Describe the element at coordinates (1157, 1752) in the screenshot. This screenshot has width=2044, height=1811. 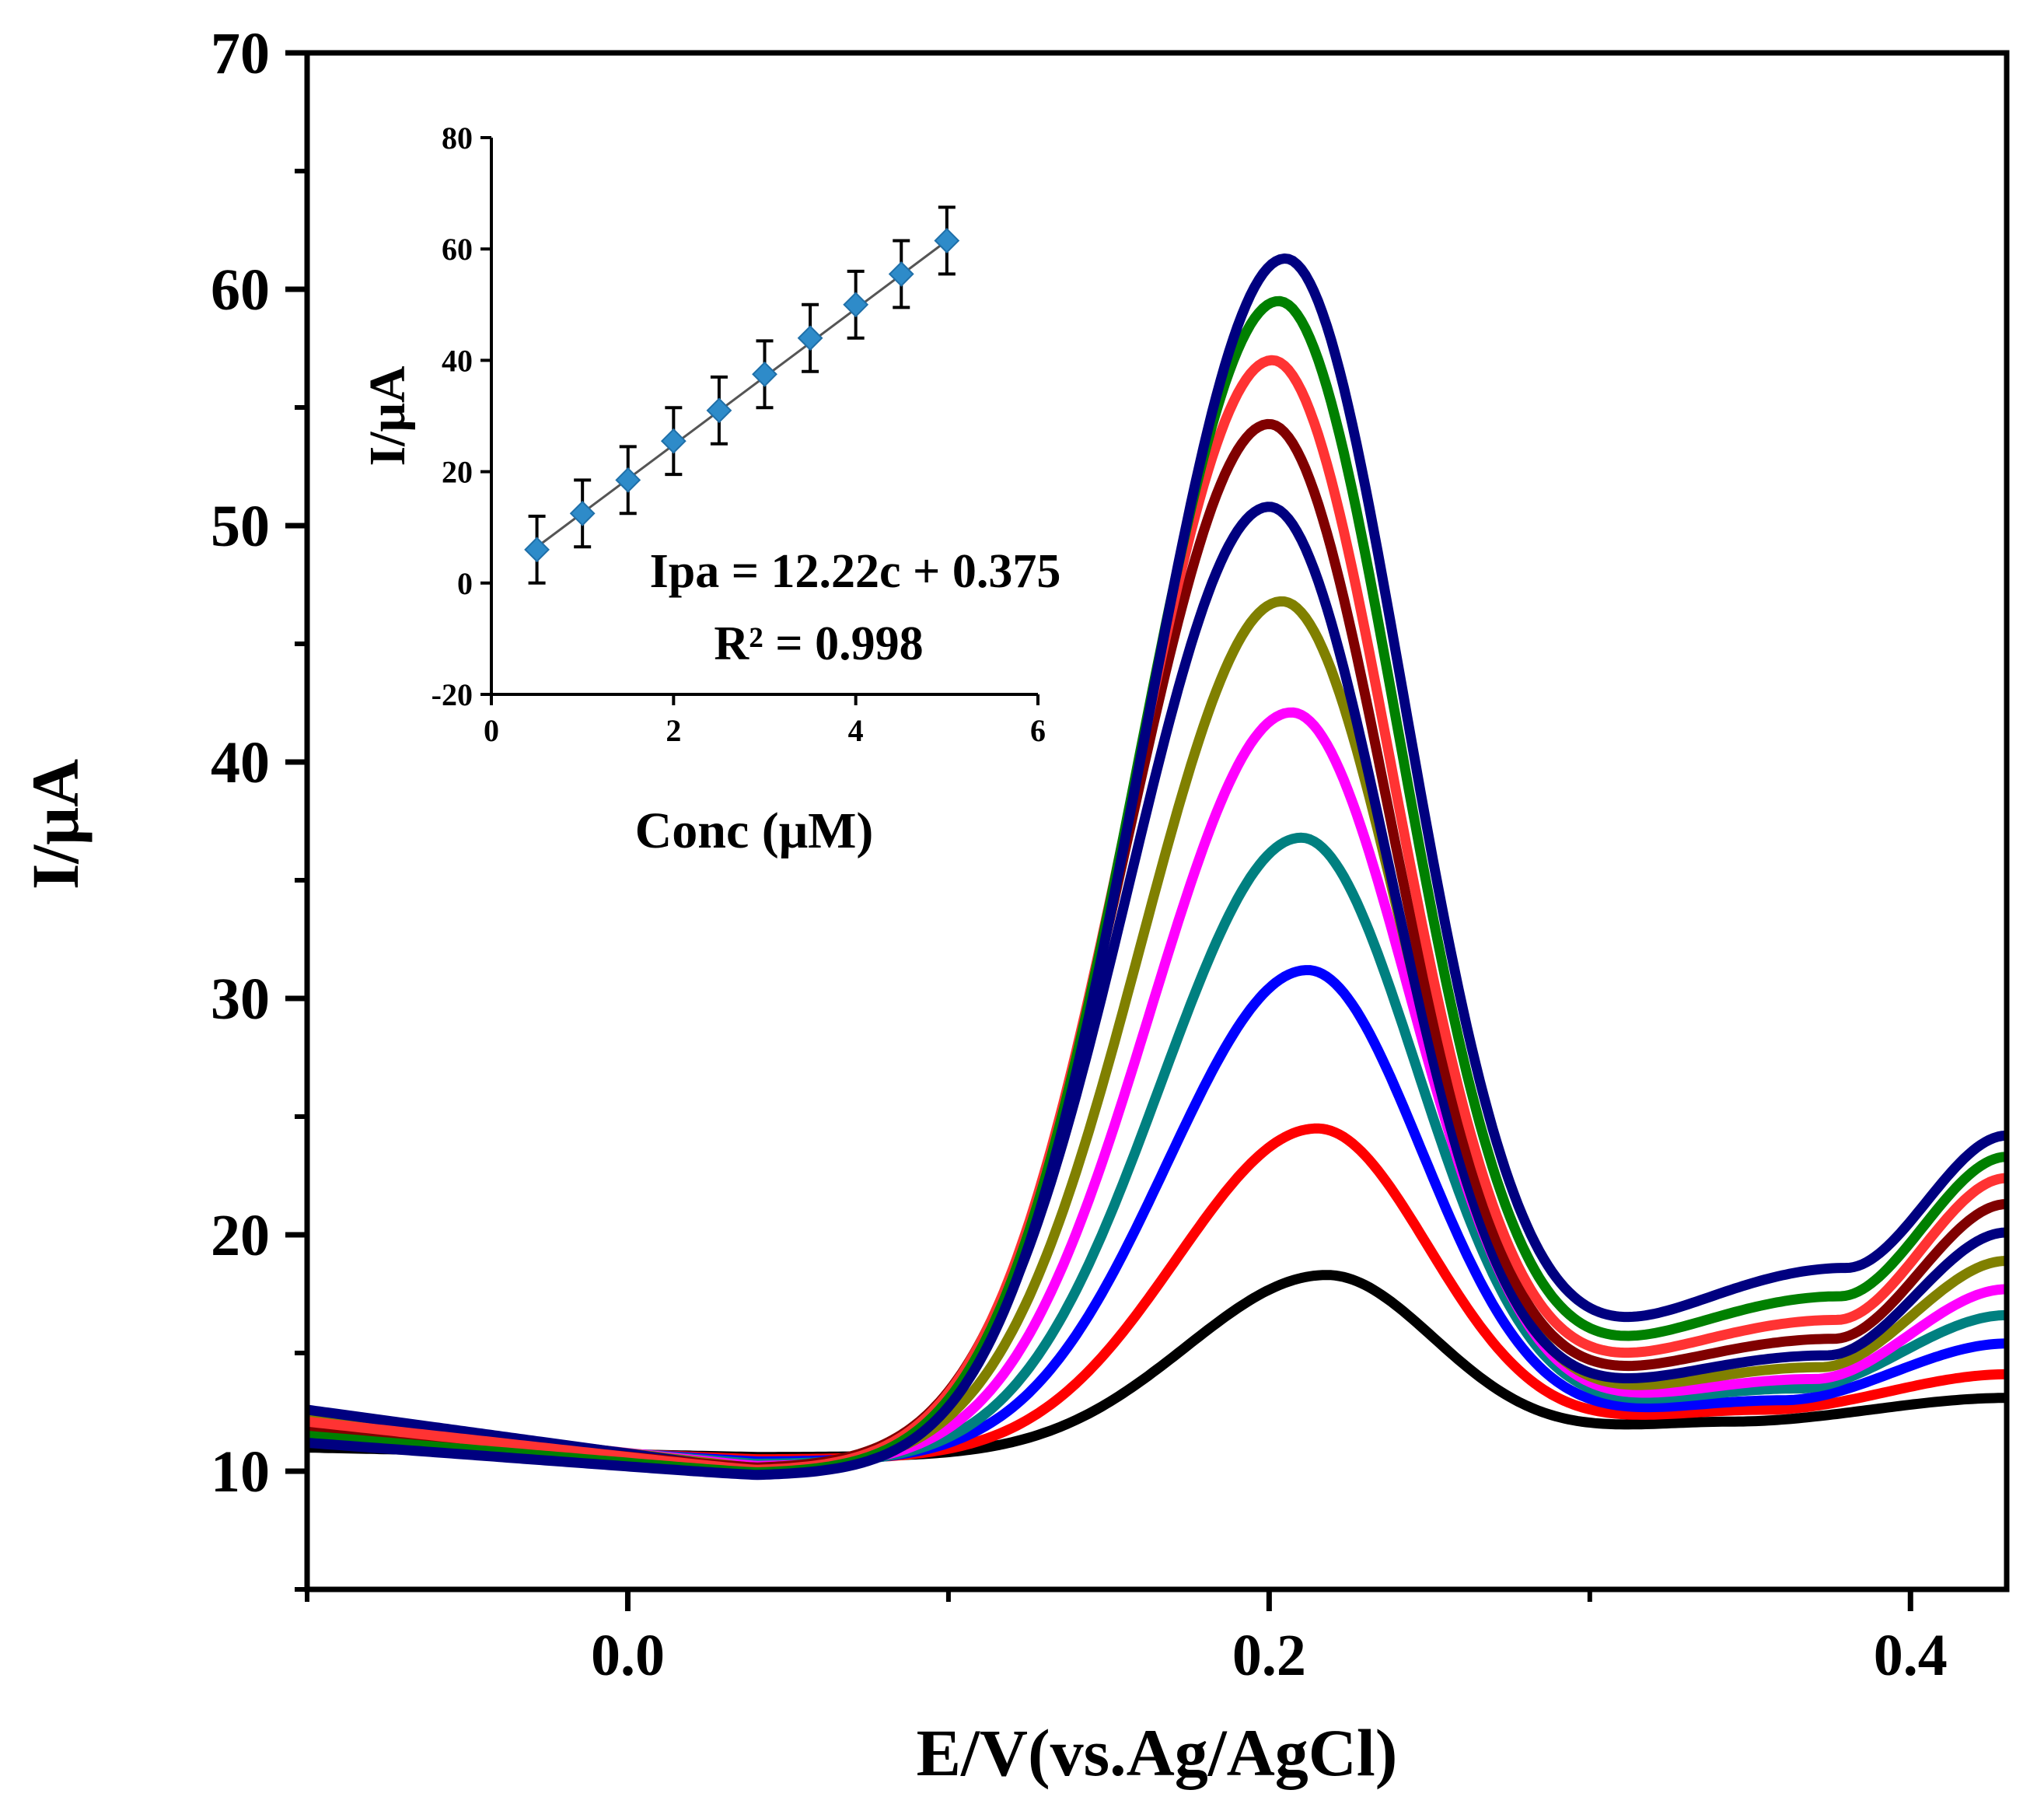
I see `main-x-axis-title: E/V(vs.Ag/AgCl)` at that location.